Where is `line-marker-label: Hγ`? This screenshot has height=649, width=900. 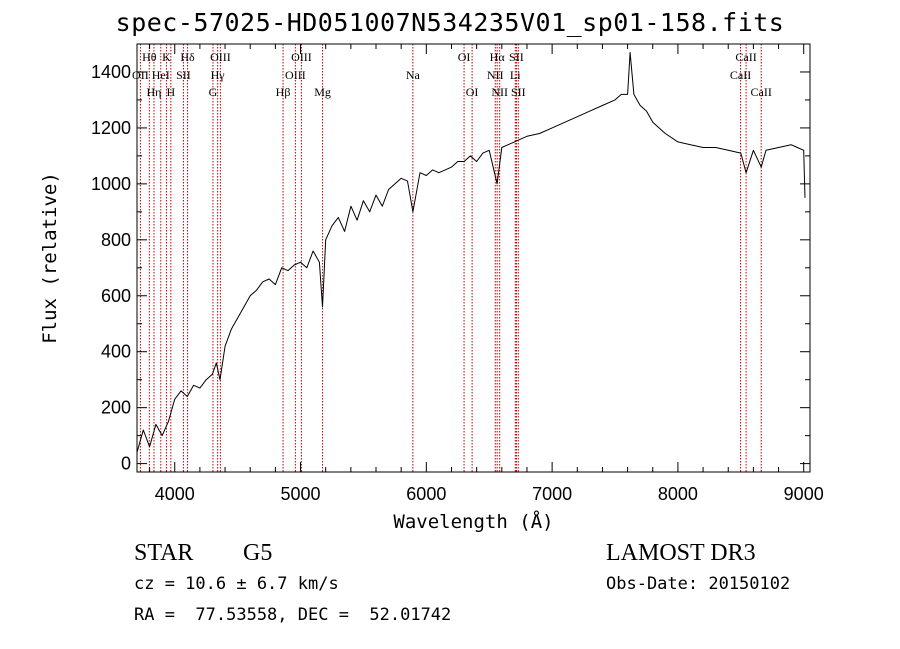
line-marker-label: Hγ is located at coordinates (218, 75).